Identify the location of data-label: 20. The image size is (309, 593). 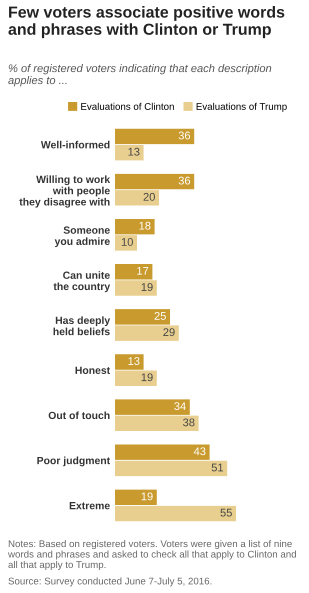
(149, 196).